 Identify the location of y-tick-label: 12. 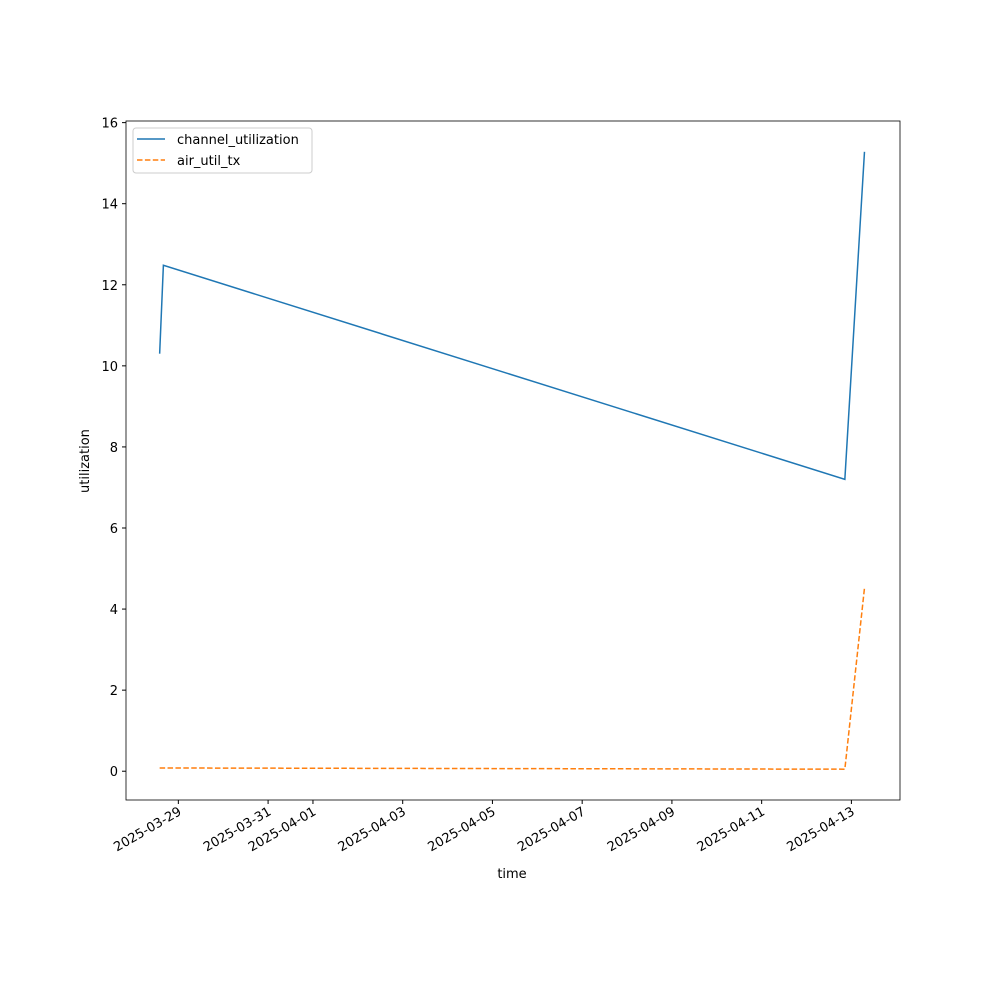
(109, 286).